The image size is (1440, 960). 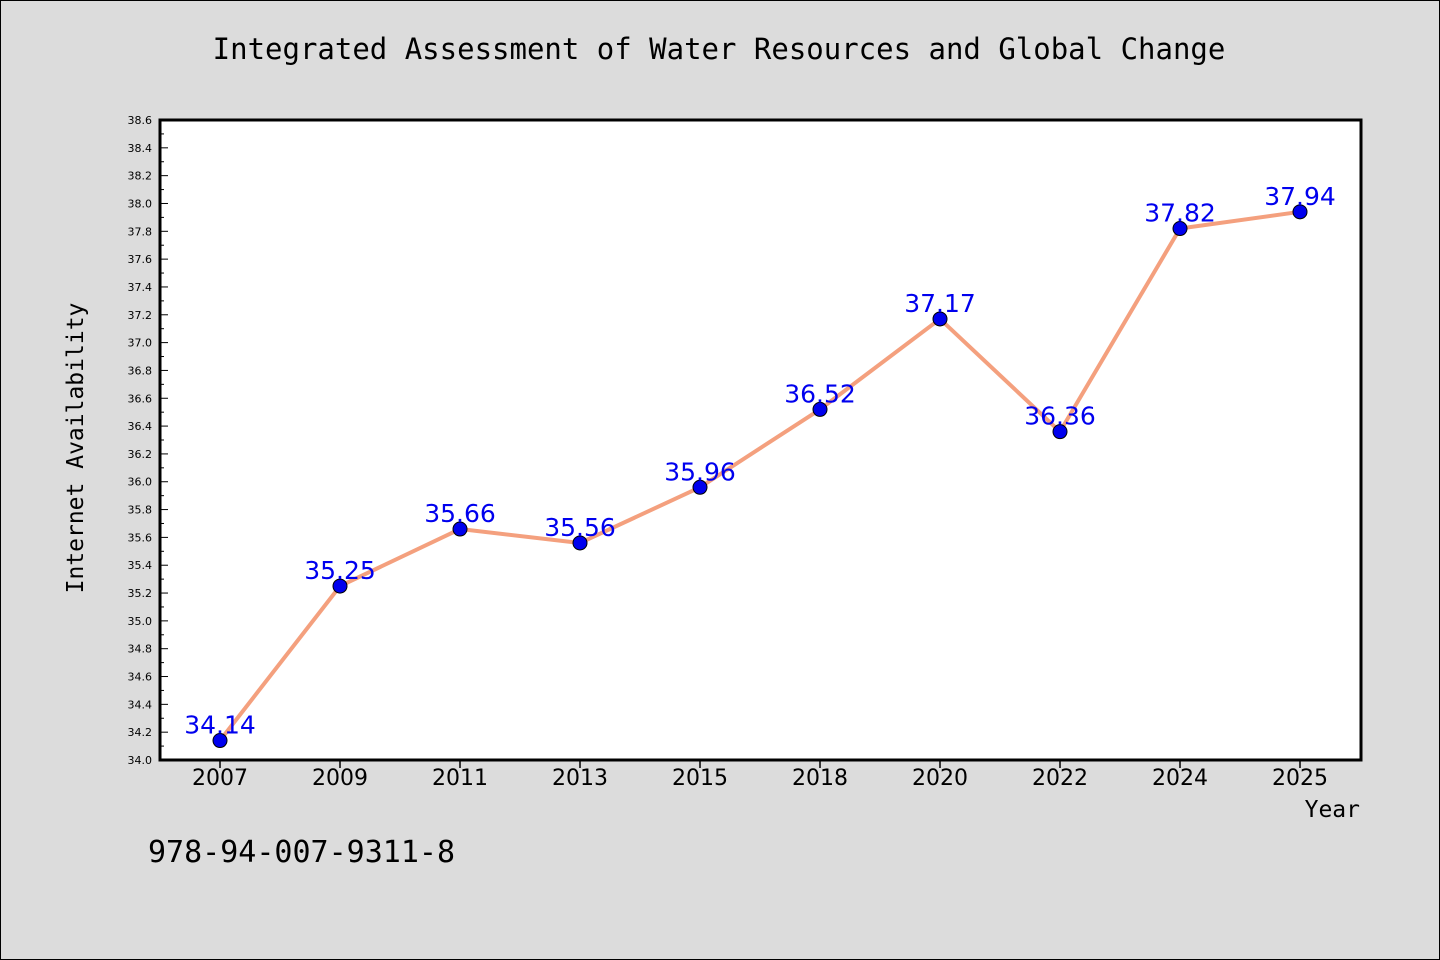 What do you see at coordinates (460, 778) in the screenshot?
I see `x-tick-label: 2011` at bounding box center [460, 778].